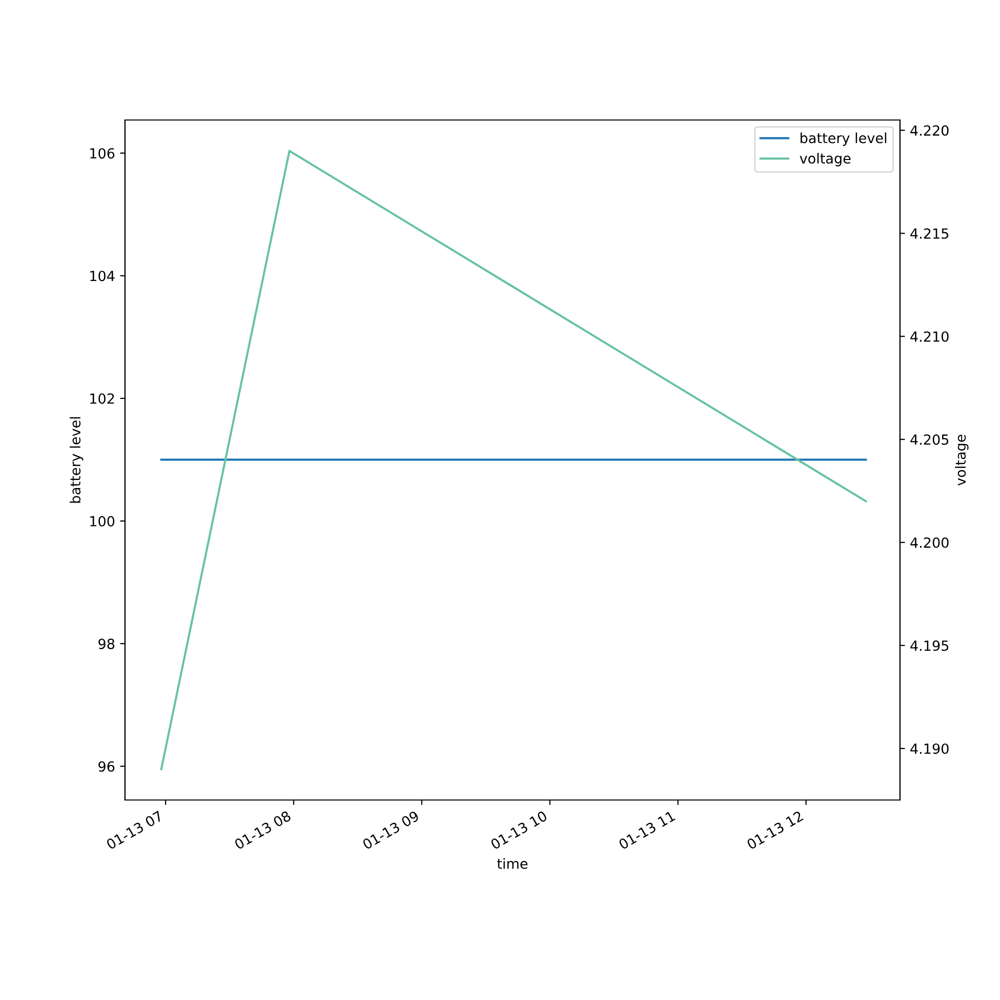 This screenshot has width=1000, height=1000. What do you see at coordinates (929, 130) in the screenshot?
I see `y2-tick-label: 4.220` at bounding box center [929, 130].